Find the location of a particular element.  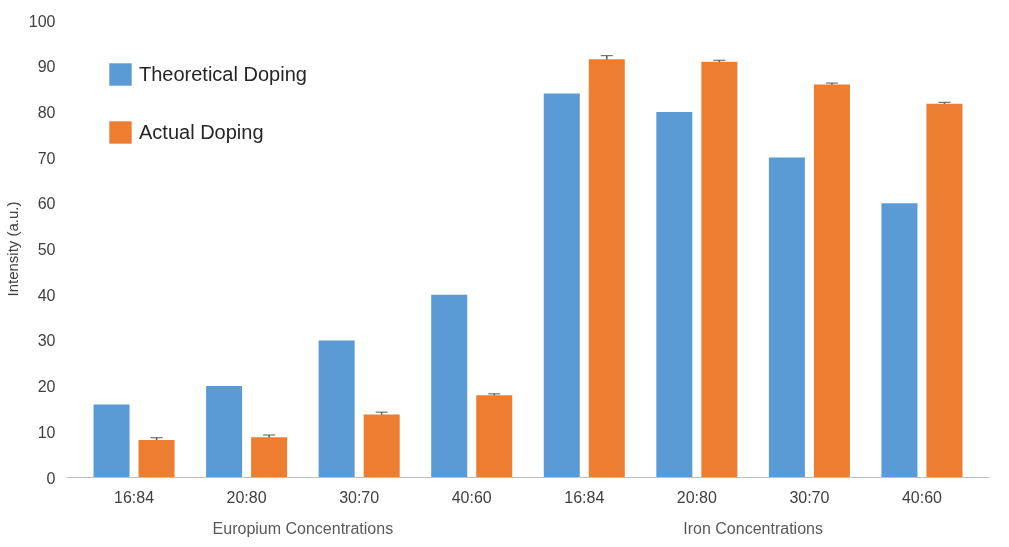

legend-label: Theoretical Doping is located at coordinates (223, 74).